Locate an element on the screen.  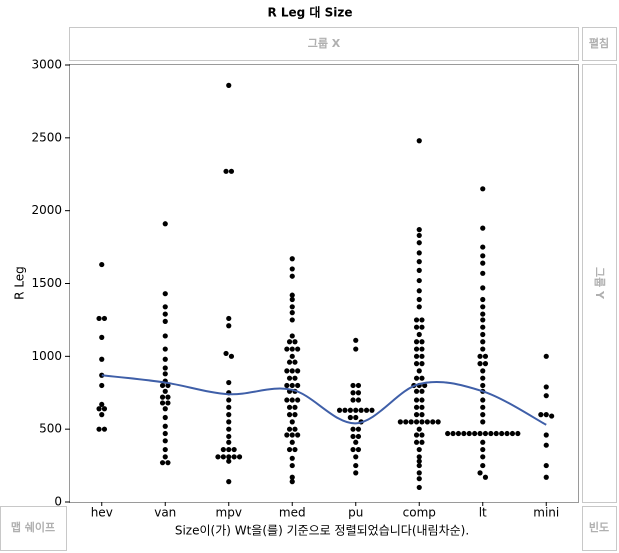
chart-title: R Leg 대 Size is located at coordinates (309, 13).